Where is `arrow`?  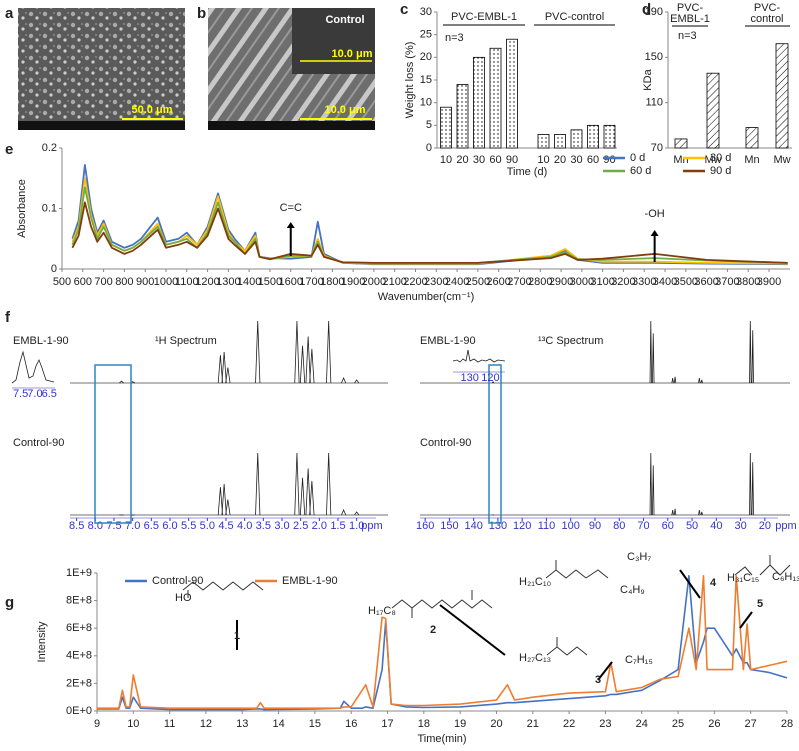
arrow is located at coordinates (746, 620).